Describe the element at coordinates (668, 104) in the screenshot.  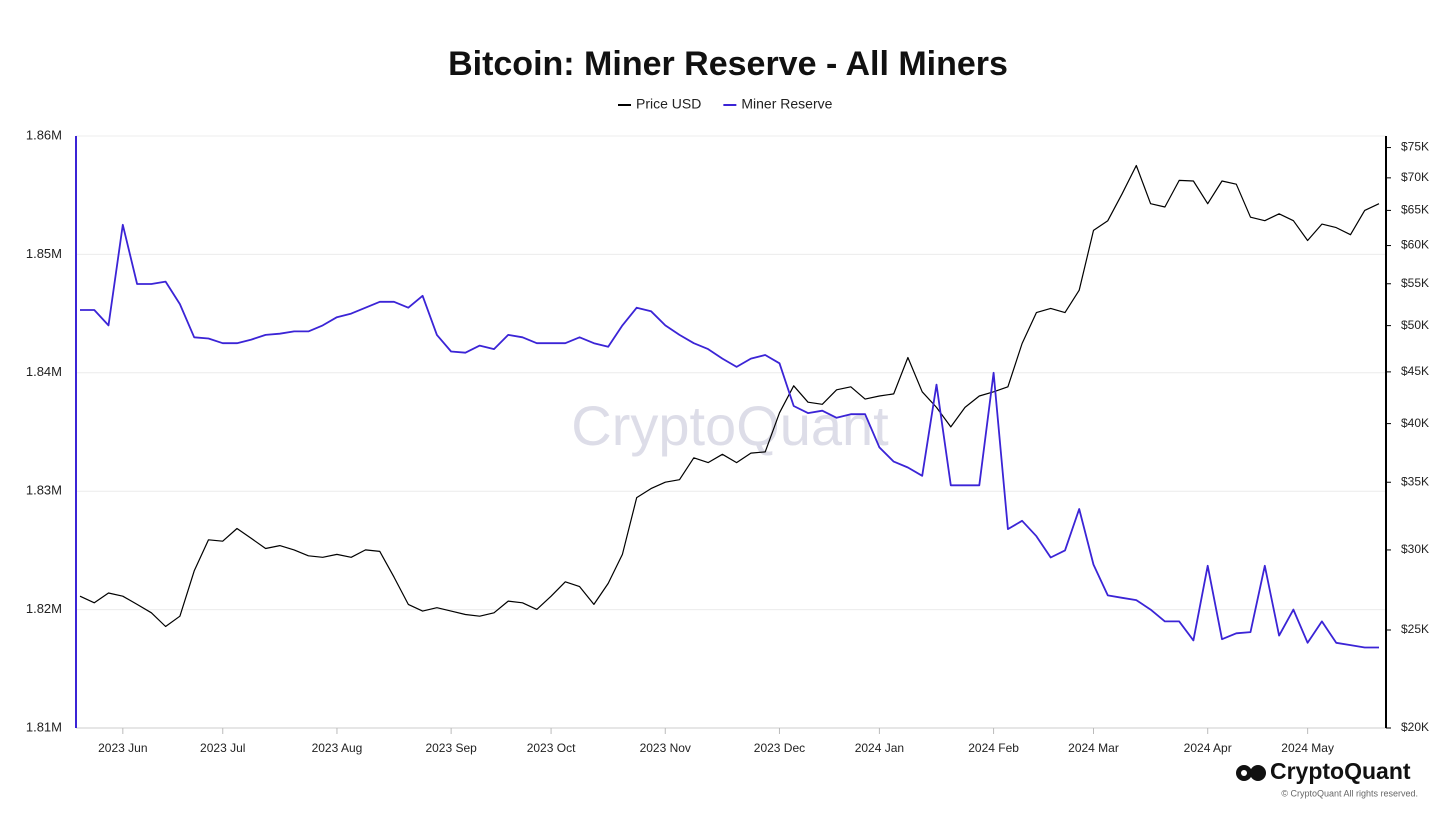
I see `legend-label: Price USD` at that location.